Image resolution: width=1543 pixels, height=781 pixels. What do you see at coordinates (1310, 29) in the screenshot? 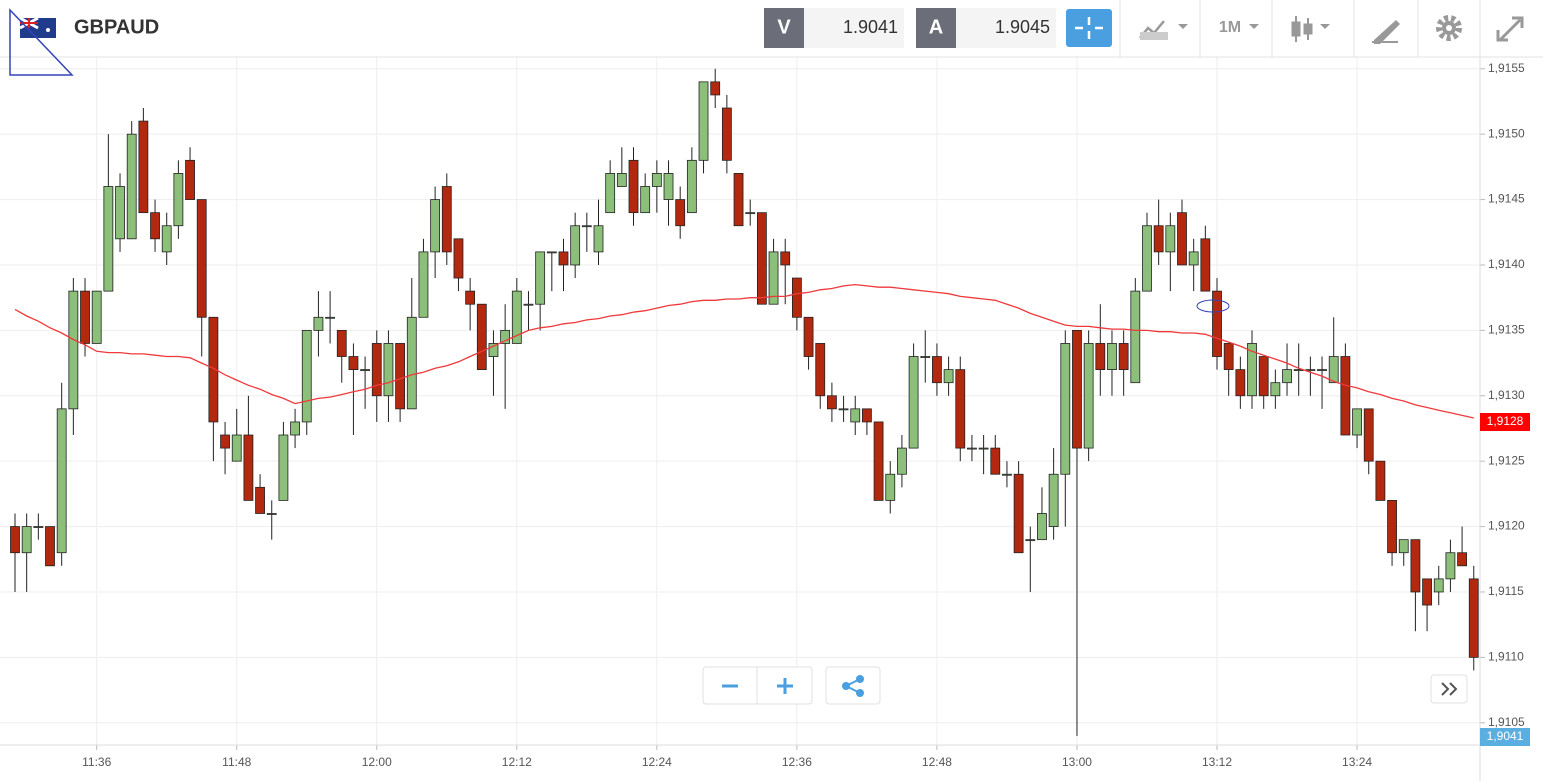
I see `indicator-button` at bounding box center [1310, 29].